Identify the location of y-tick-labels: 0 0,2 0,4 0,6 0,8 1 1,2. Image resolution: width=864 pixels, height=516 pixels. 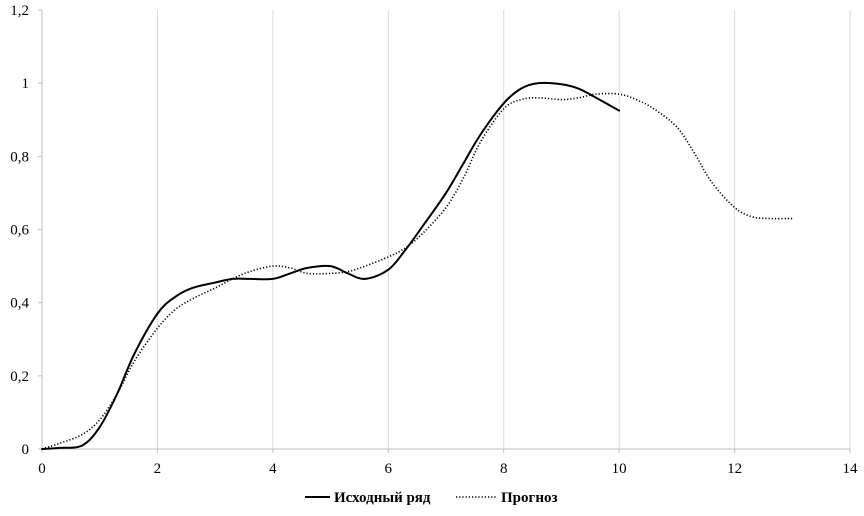
(19, 230).